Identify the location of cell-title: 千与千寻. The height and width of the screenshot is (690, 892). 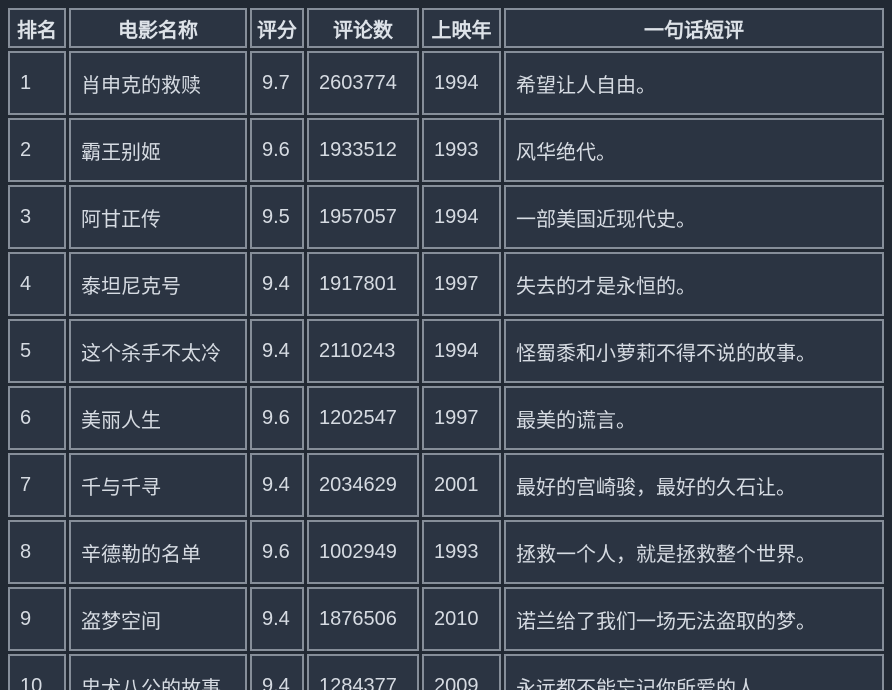
(158, 485).